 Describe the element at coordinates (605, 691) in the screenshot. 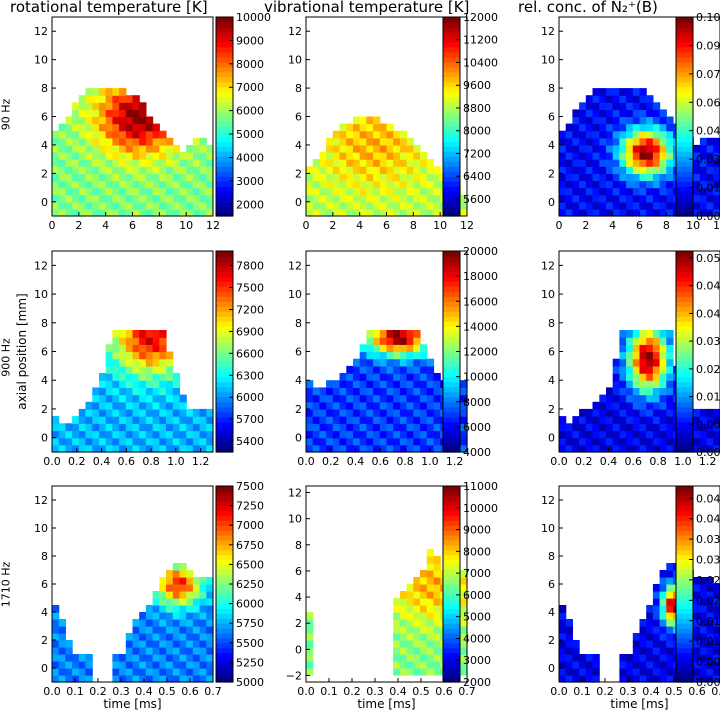

I see `x-tick-label: 0.2` at that location.